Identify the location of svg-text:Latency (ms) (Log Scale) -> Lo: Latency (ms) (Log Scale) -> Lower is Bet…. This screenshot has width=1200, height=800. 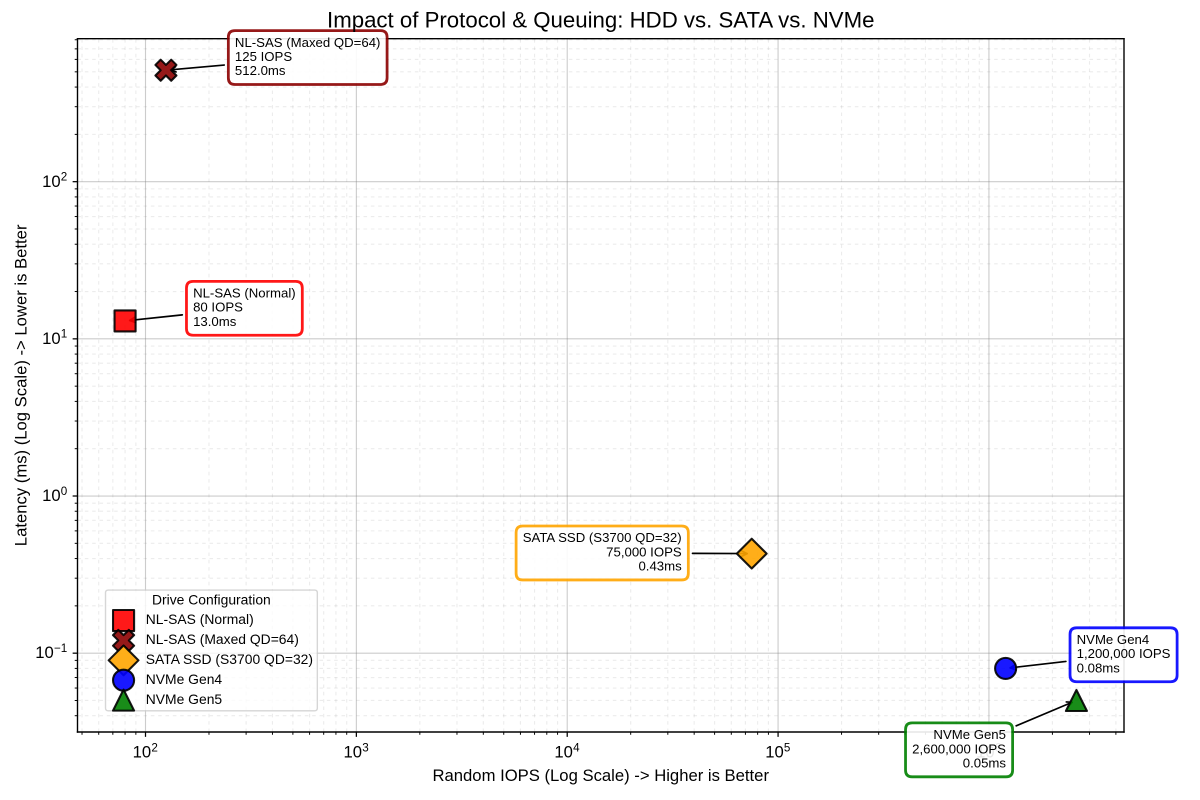
(20, 385).